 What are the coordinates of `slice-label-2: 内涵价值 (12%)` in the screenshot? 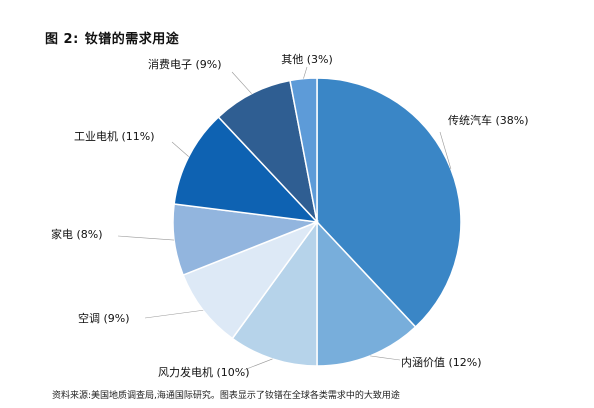 It's located at (441, 362).